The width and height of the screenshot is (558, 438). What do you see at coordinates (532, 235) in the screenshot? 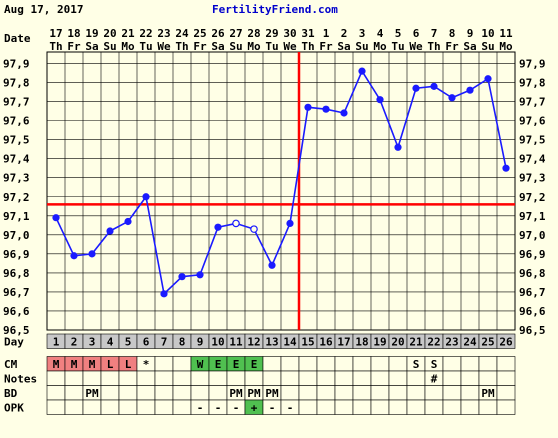
I see `y-tick-label-right: 97,0` at bounding box center [532, 235].